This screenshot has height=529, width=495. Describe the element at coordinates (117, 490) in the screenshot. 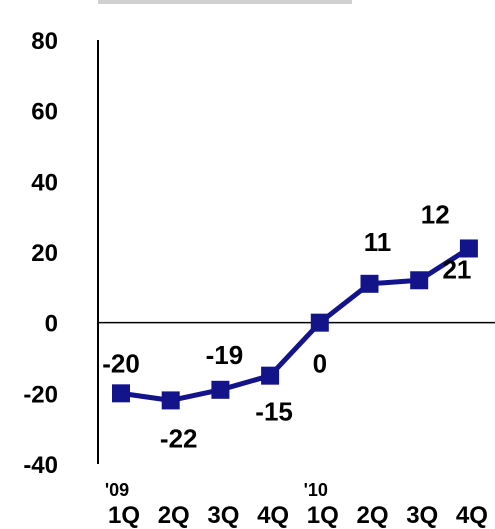

I see `year-label: '09` at that location.